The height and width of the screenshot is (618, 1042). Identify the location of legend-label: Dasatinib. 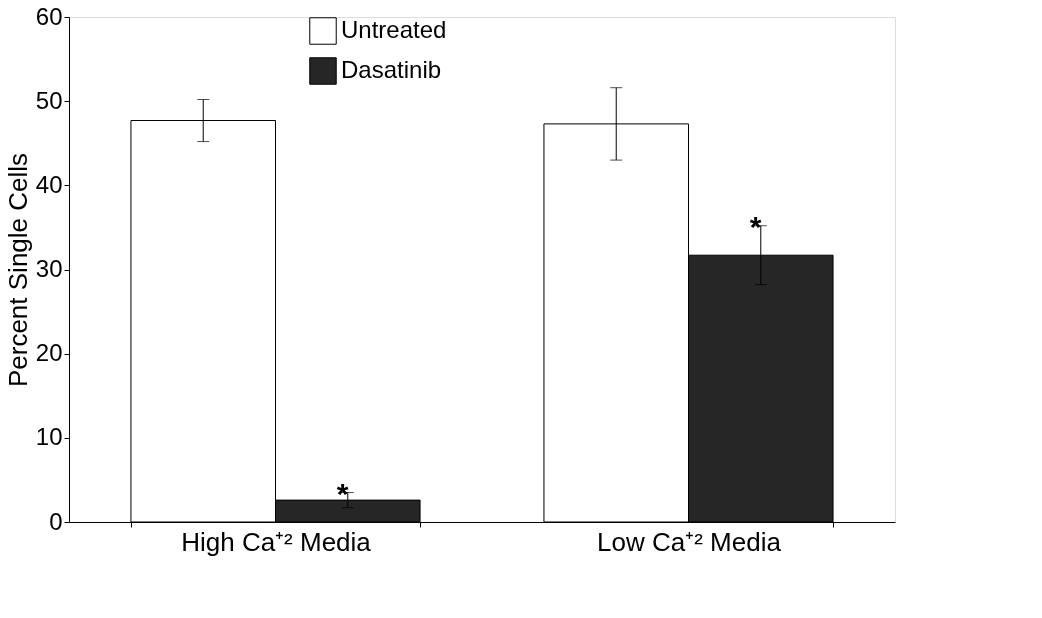
(391, 69).